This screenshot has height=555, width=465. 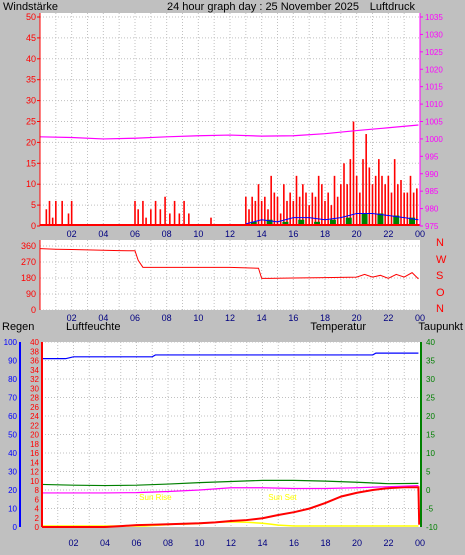 I want to click on humidity-tick-label: 50, so click(x=12, y=435).